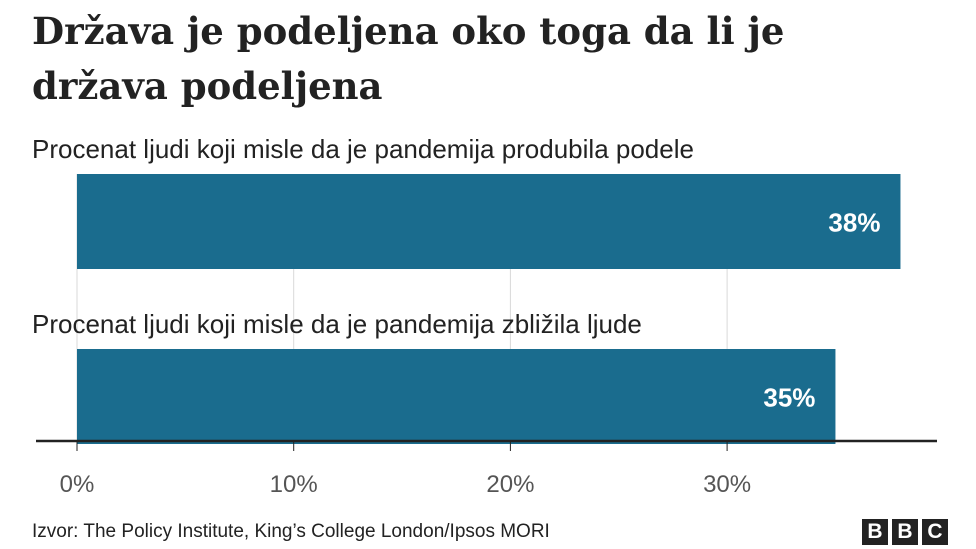 Image resolution: width=976 pixels, height=549 pixels. I want to click on value-label: 38%, so click(854, 223).